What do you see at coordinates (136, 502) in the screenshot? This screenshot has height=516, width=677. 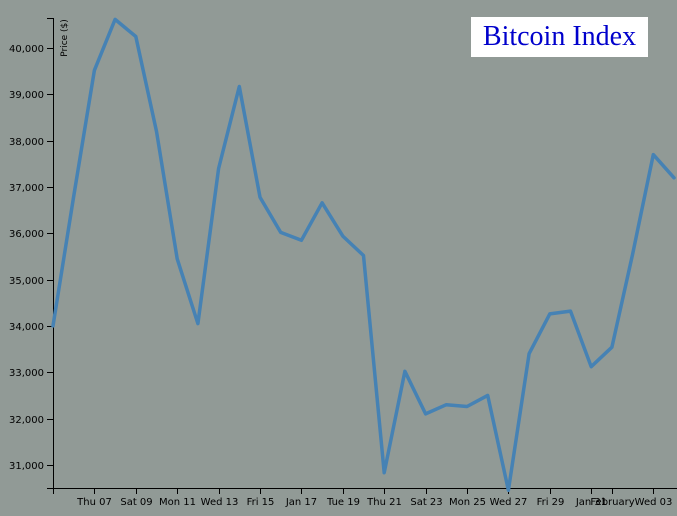 I see `x-tick-label: Sat 09` at bounding box center [136, 502].